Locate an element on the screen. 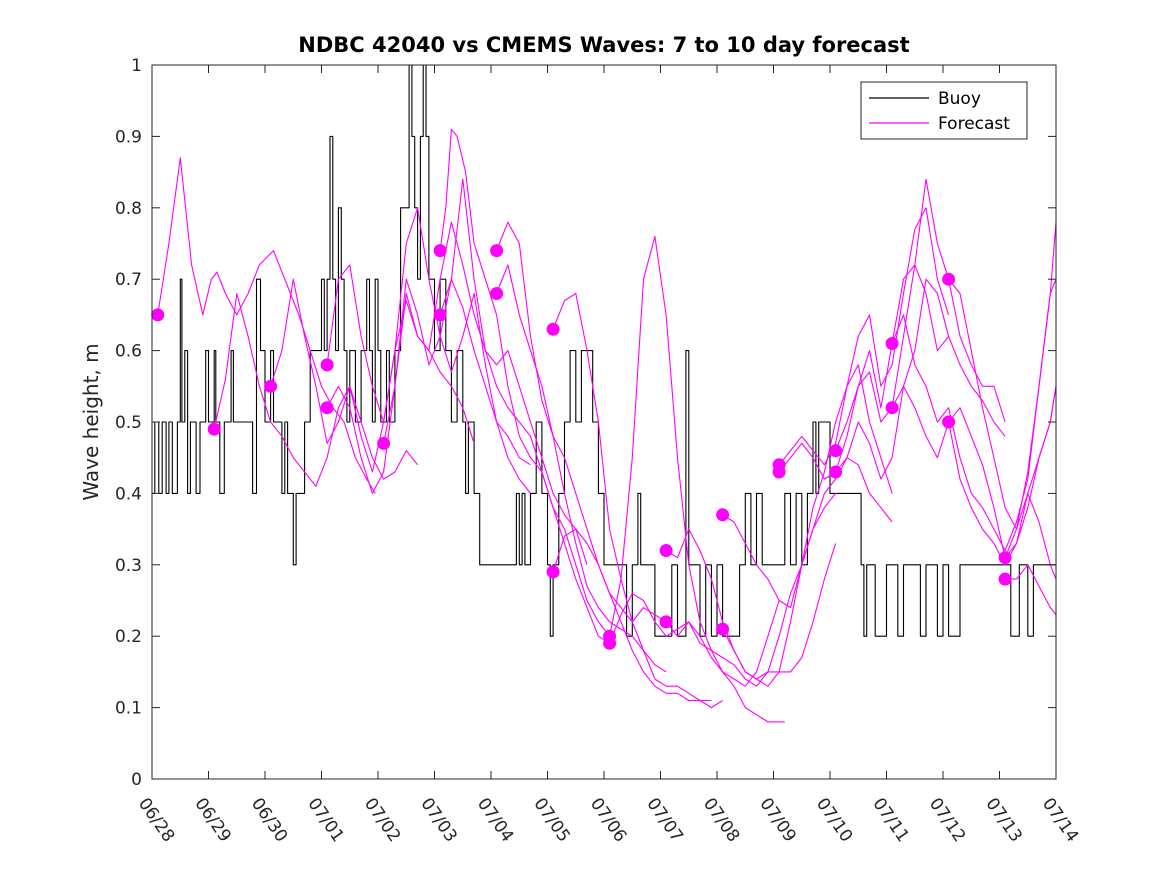 This screenshot has width=1167, height=875. legend: Buoy Forecast is located at coordinates (944, 110).